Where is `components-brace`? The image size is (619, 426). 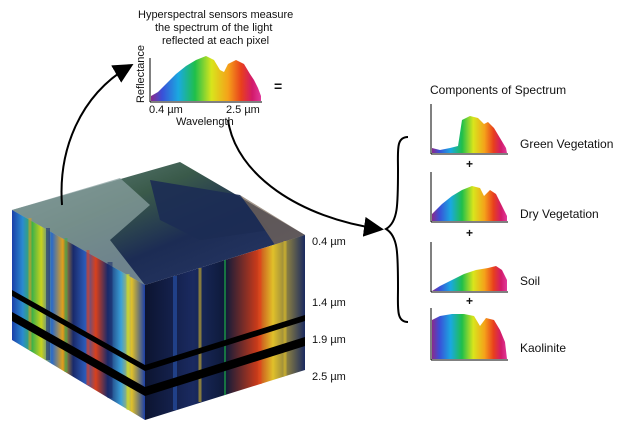
components-brace is located at coordinates (396, 229).